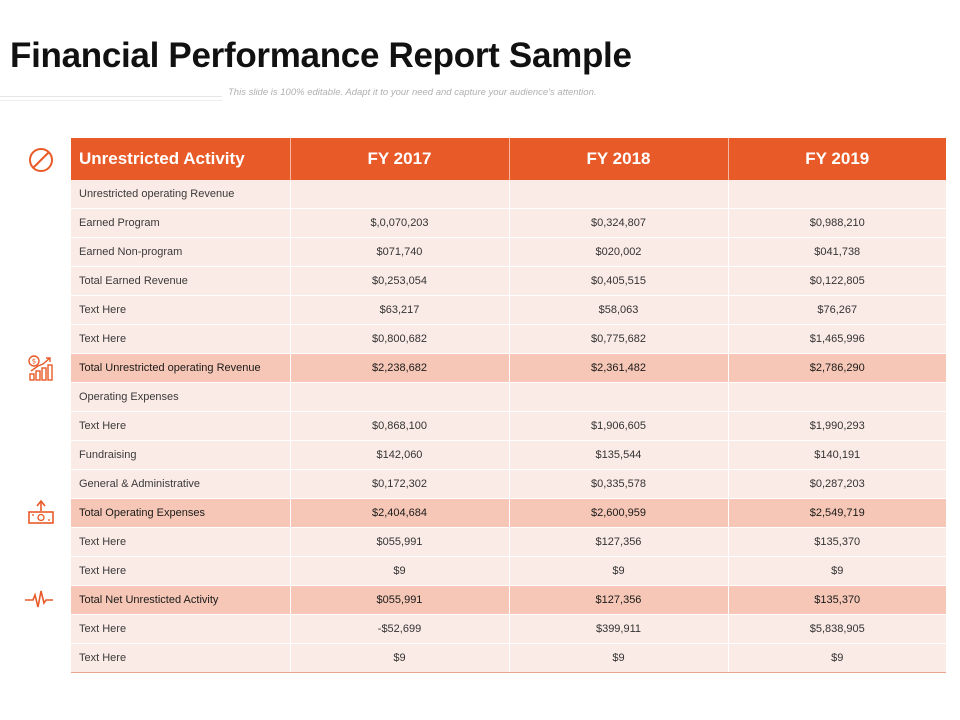 This screenshot has width=960, height=720. What do you see at coordinates (837, 223) in the screenshot?
I see `cell-fy2019: $0,988,210` at bounding box center [837, 223].